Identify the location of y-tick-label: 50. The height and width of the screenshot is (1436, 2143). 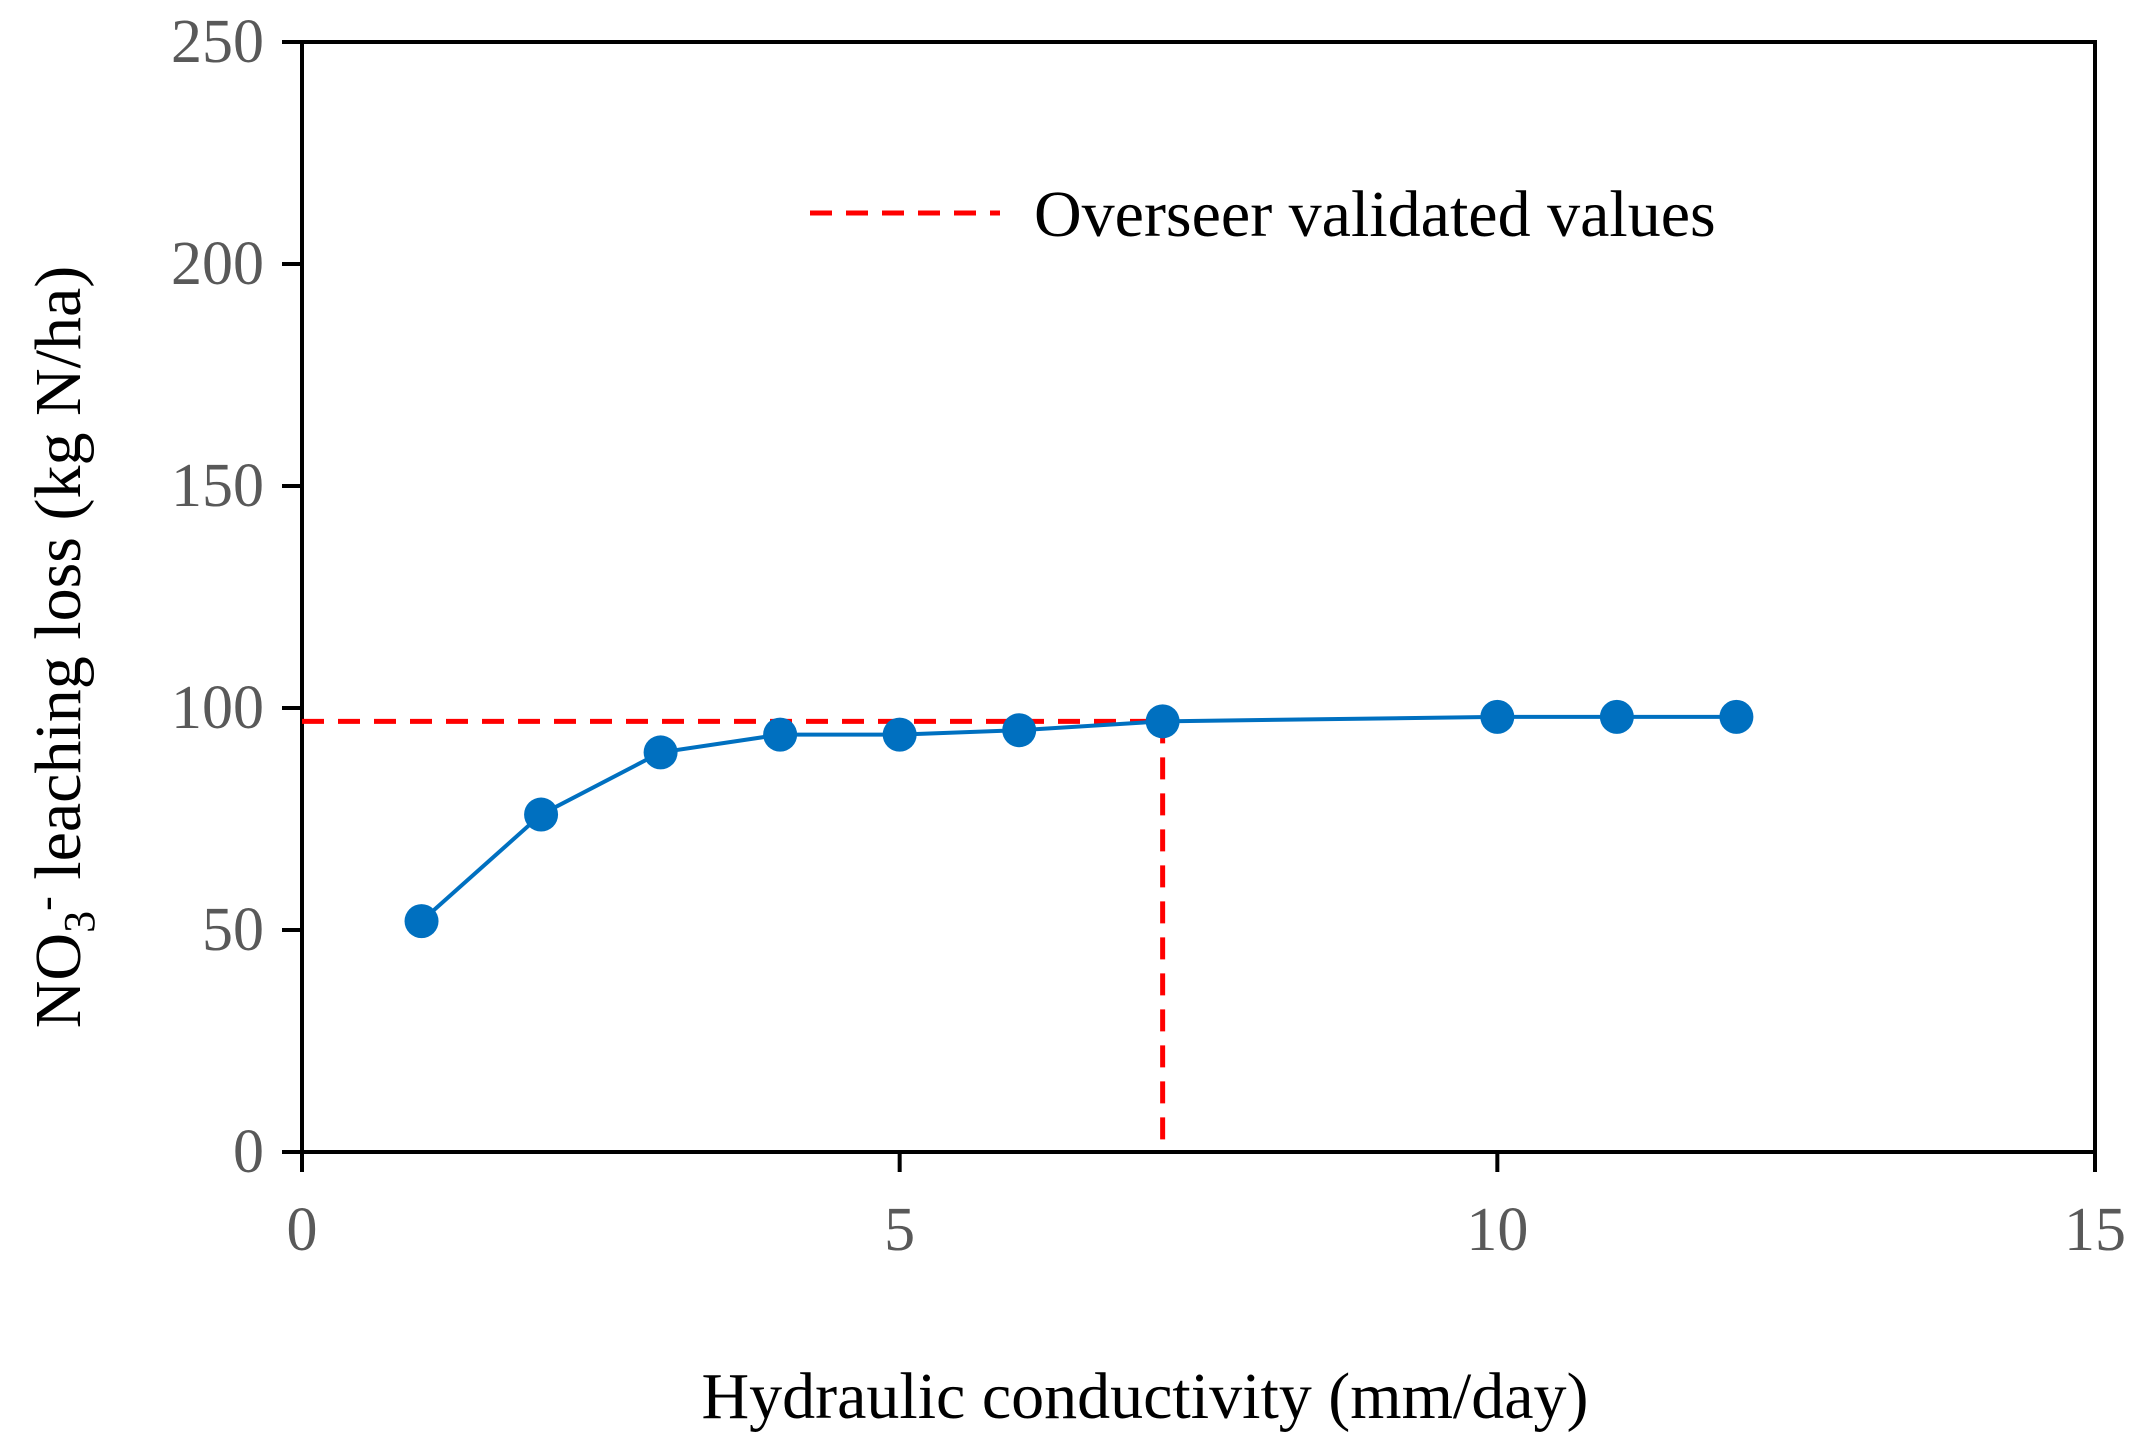
(233, 930).